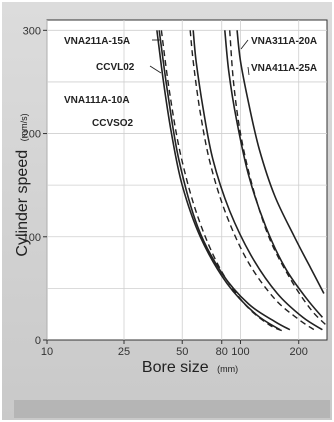 This screenshot has width=334, height=422. What do you see at coordinates (222, 352) in the screenshot?
I see `x-tick-label: 80` at bounding box center [222, 352].